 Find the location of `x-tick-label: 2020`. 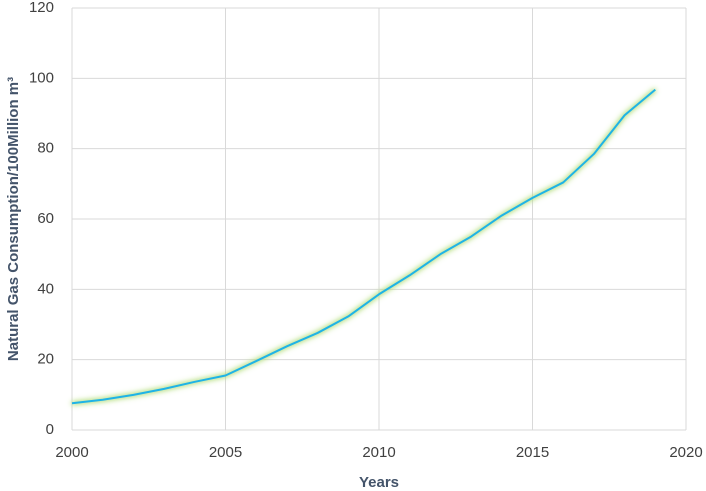

x-tick-label: 2020 is located at coordinates (685, 452).